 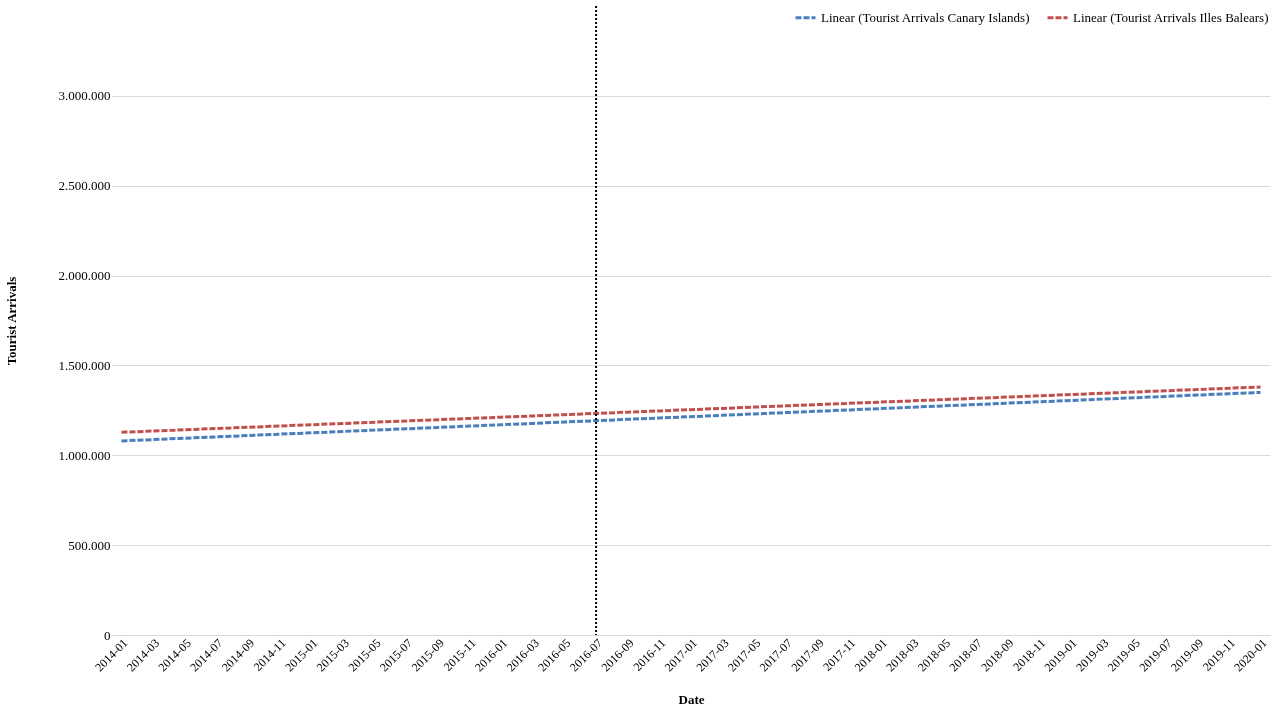 I want to click on y-tick-label: 2.500.000, so click(x=84, y=186).